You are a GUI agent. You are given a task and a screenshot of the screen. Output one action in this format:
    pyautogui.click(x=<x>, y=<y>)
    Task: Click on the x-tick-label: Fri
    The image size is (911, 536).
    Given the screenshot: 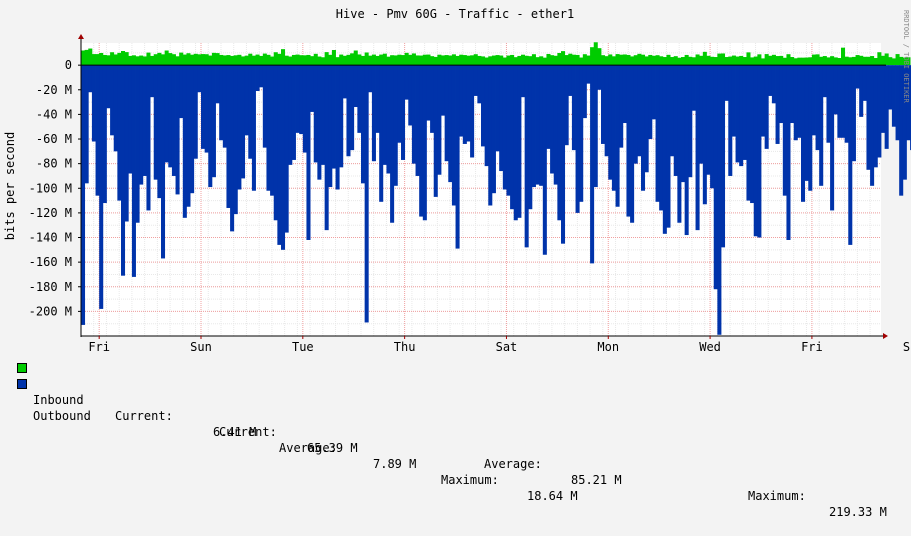 What is the action you would take?
    pyautogui.click(x=99, y=347)
    